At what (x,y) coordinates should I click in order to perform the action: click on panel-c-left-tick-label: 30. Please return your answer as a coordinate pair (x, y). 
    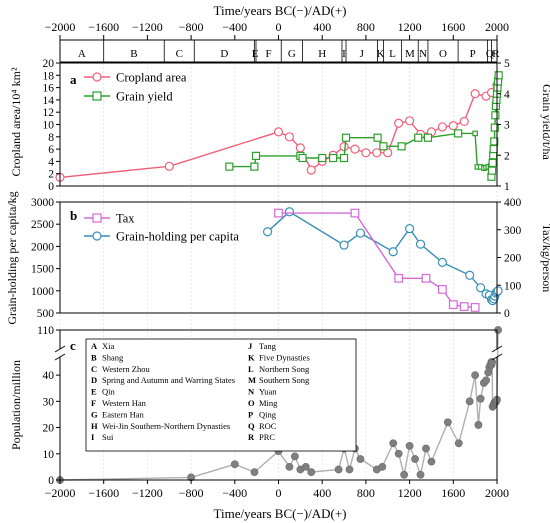
    Looking at the image, I should click on (49, 402).